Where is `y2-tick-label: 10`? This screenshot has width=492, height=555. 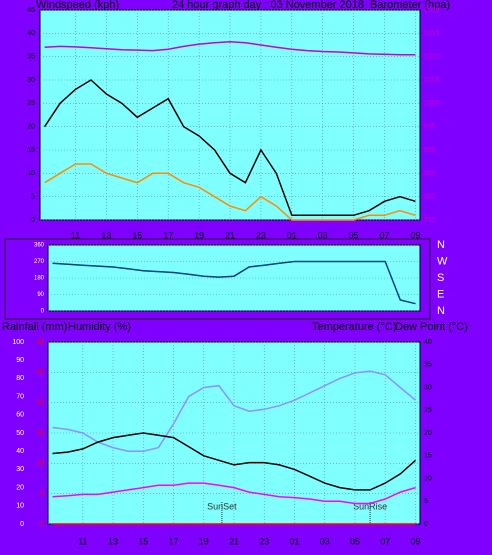
y2-tick-label: 10 is located at coordinates (428, 478).